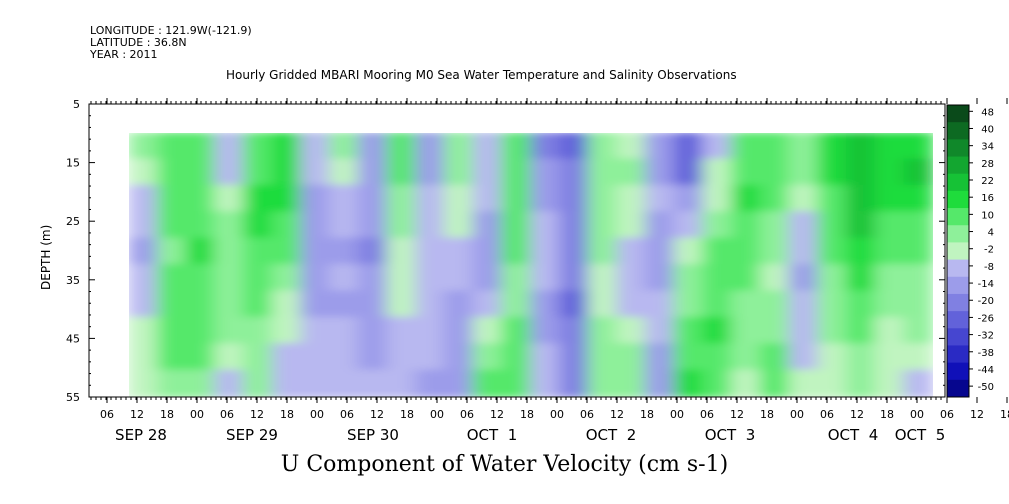 This screenshot has height=504, width=1009. What do you see at coordinates (46, 257) in the screenshot?
I see `y-axis-label: DEPTH (m)` at bounding box center [46, 257].